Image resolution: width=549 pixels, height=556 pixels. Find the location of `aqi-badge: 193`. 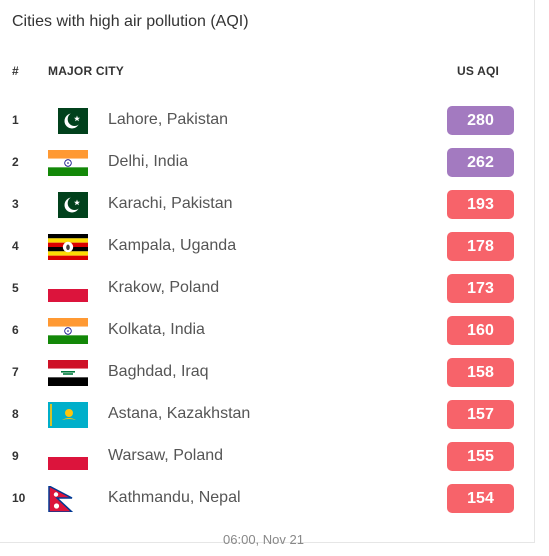

aqi-badge: 193 is located at coordinates (480, 204).